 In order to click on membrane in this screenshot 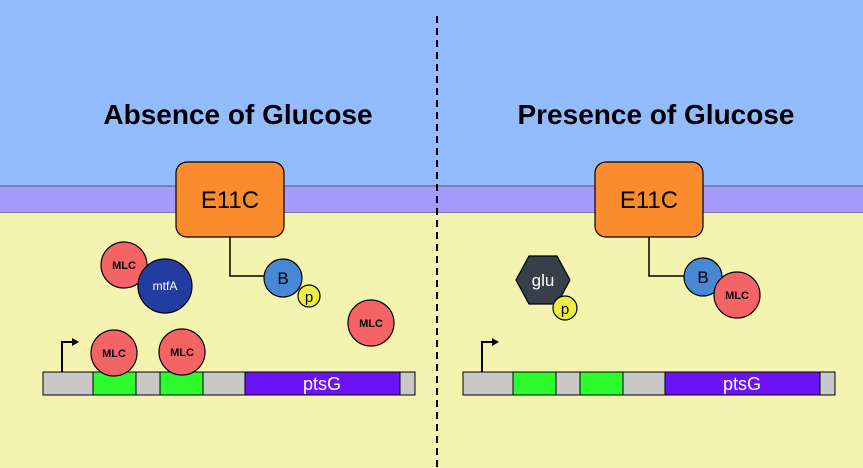, I will do `click(431, 199)`.